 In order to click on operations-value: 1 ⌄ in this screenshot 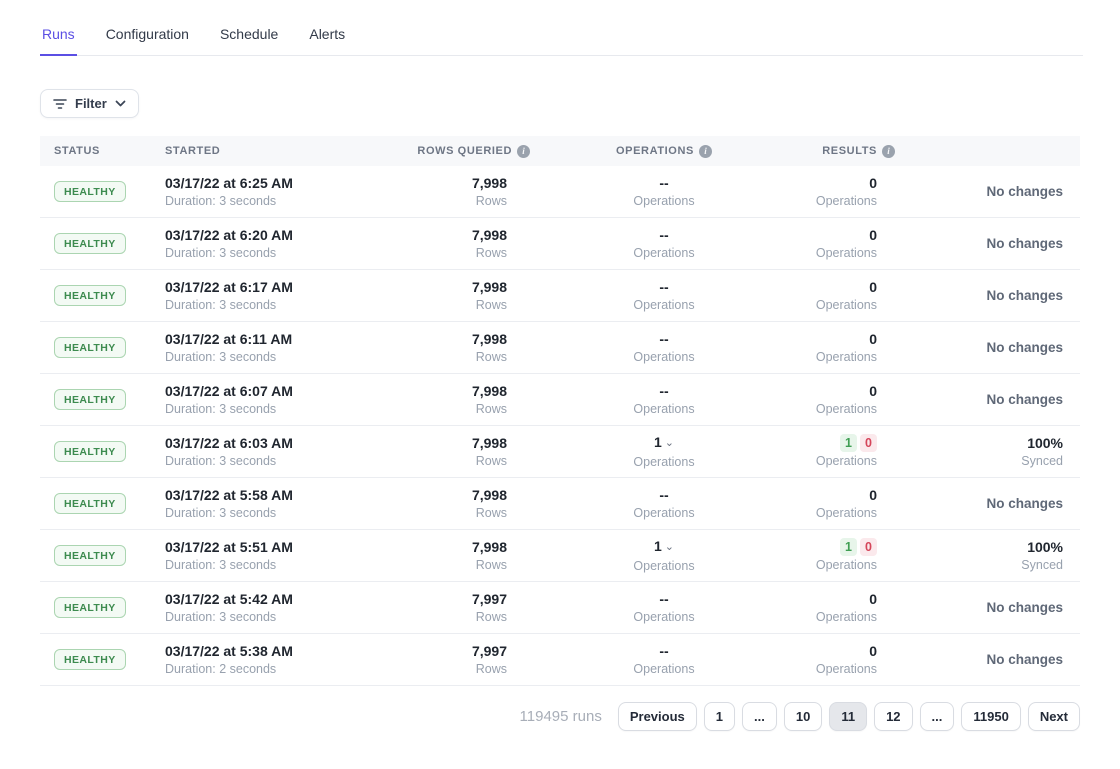, I will do `click(663, 545)`.